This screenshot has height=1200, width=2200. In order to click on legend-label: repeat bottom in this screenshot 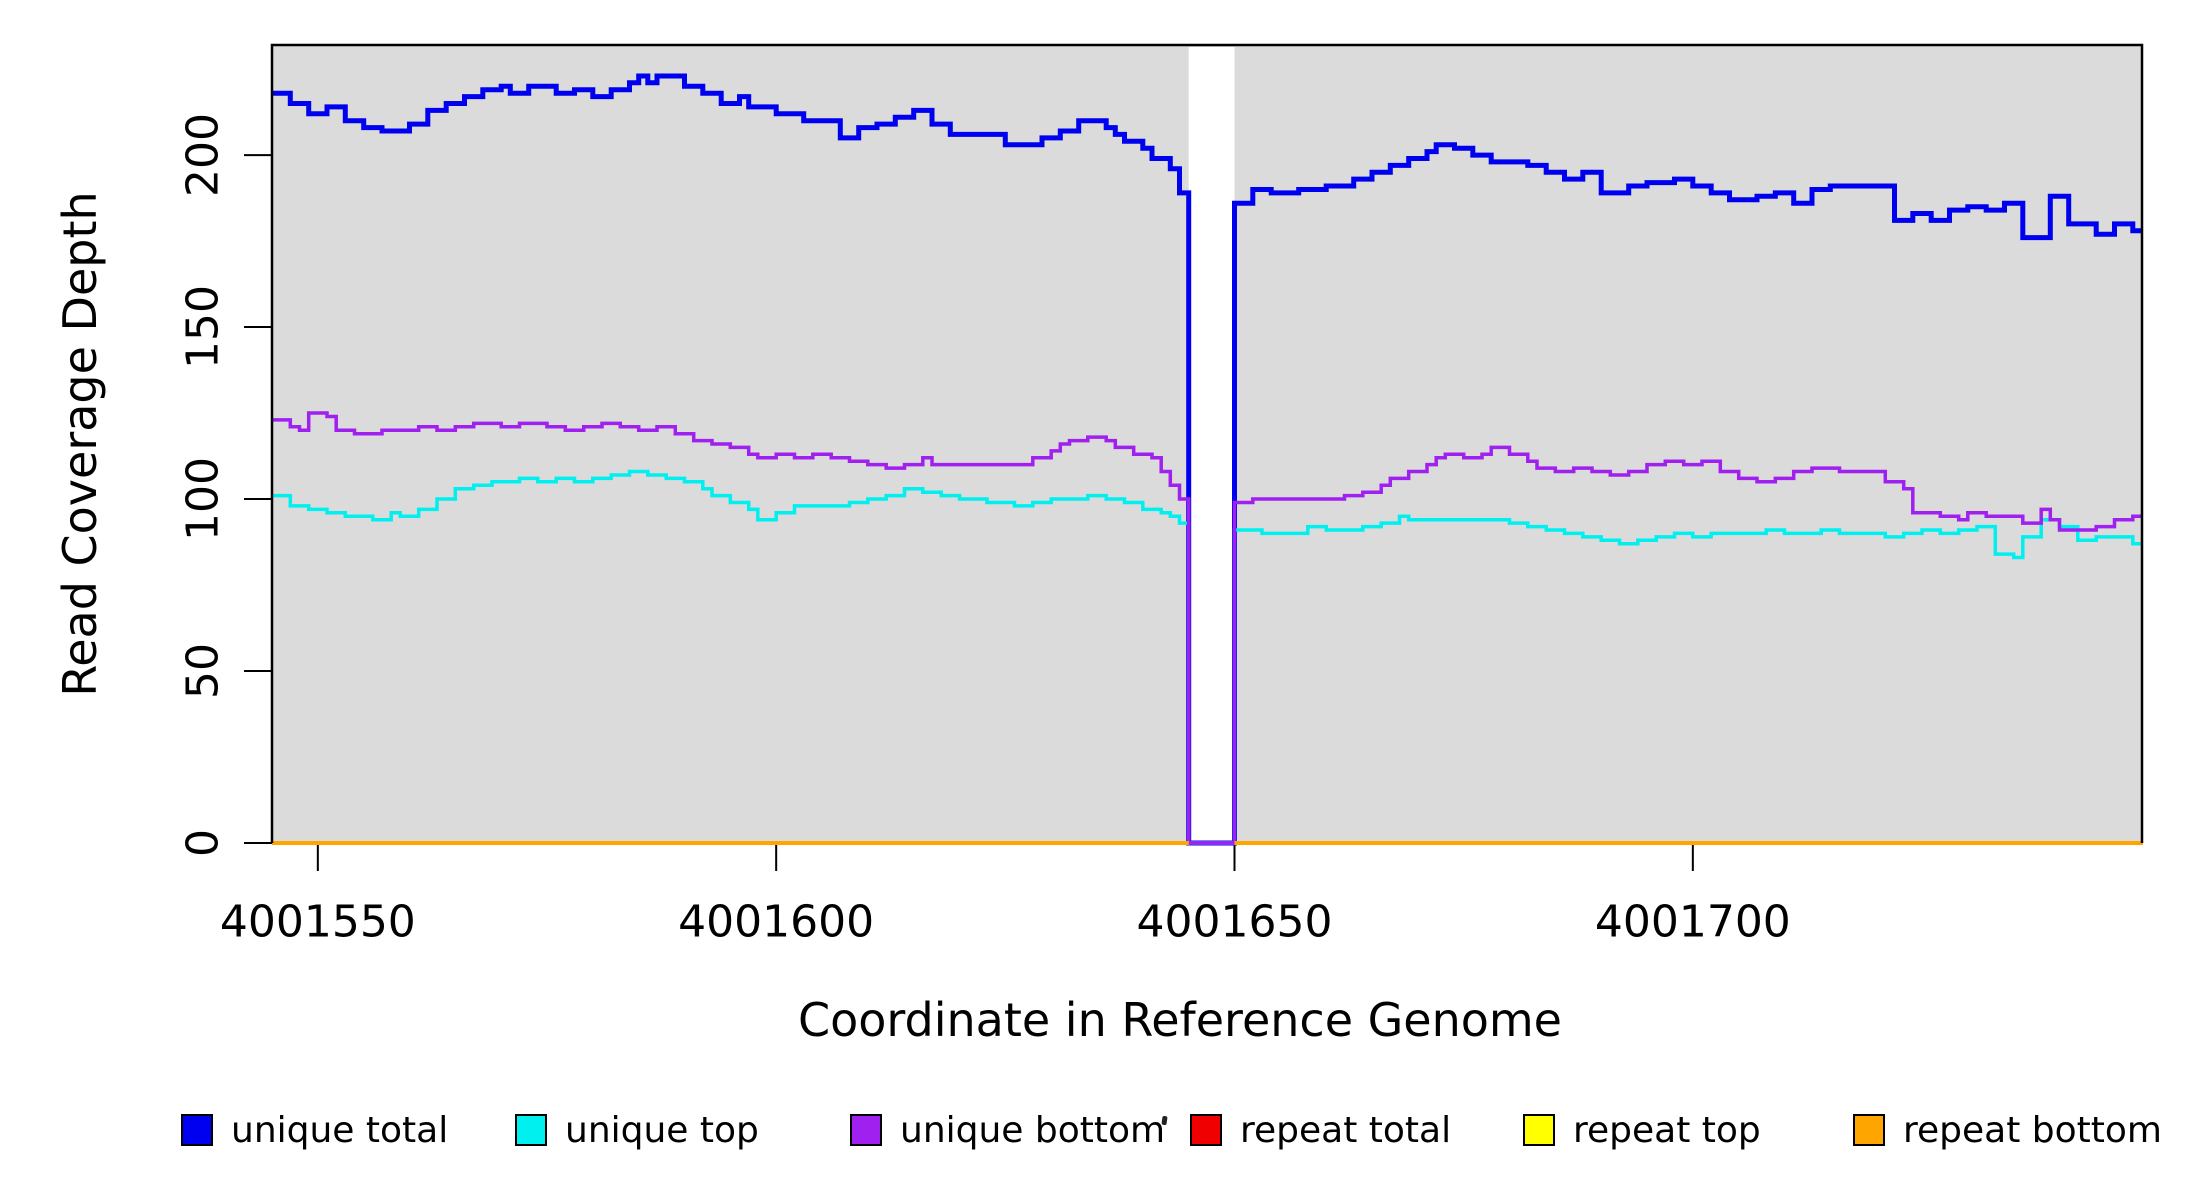, I will do `click(2032, 1130)`.